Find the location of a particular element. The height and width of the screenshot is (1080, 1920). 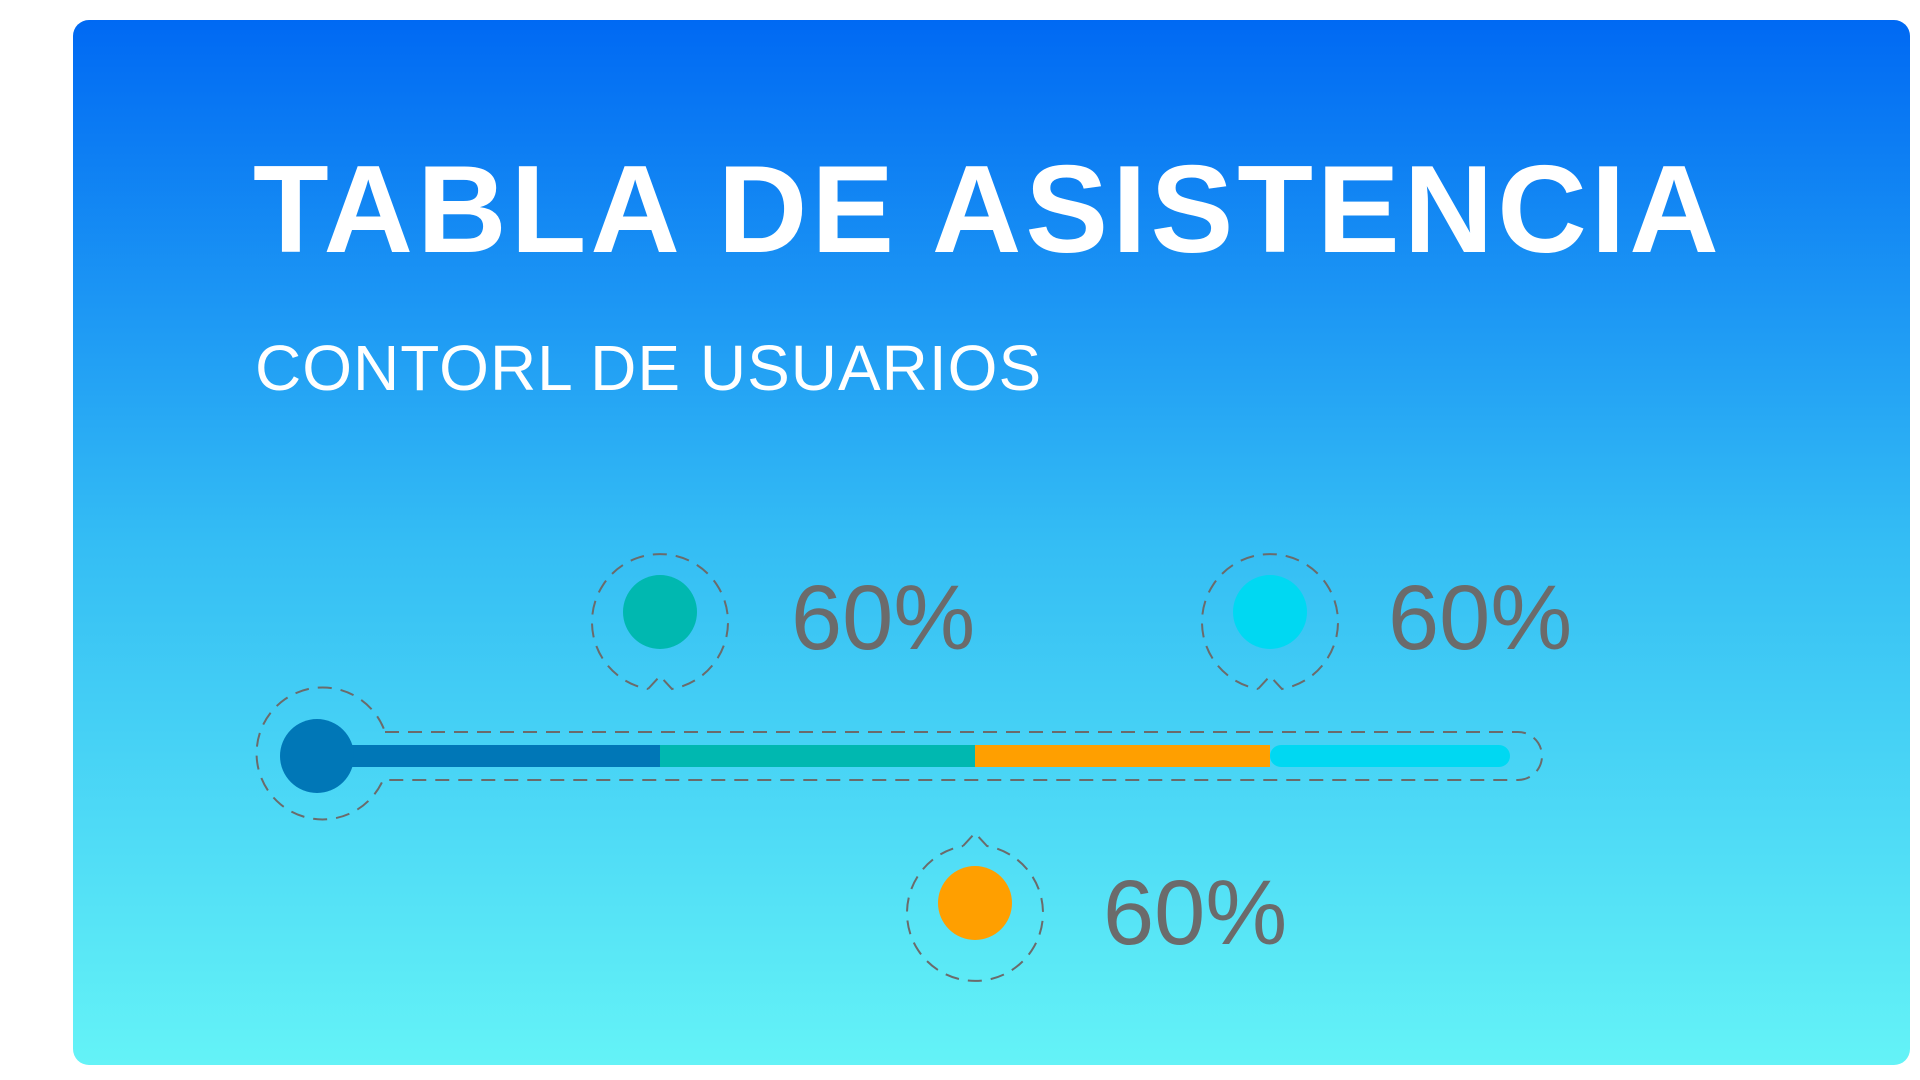

page-subtitle: CONTORL DE USUARIOS is located at coordinates (649, 368).